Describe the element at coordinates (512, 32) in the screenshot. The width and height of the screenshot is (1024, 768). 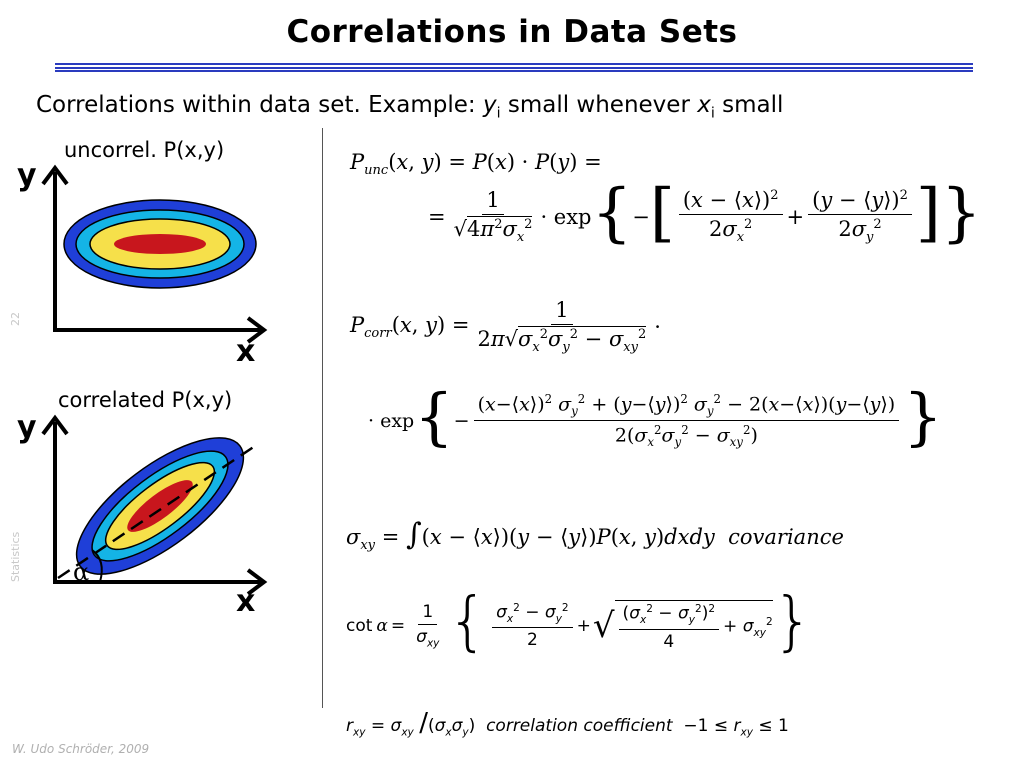
I see `slide-title: Correlations in Data Sets` at that location.